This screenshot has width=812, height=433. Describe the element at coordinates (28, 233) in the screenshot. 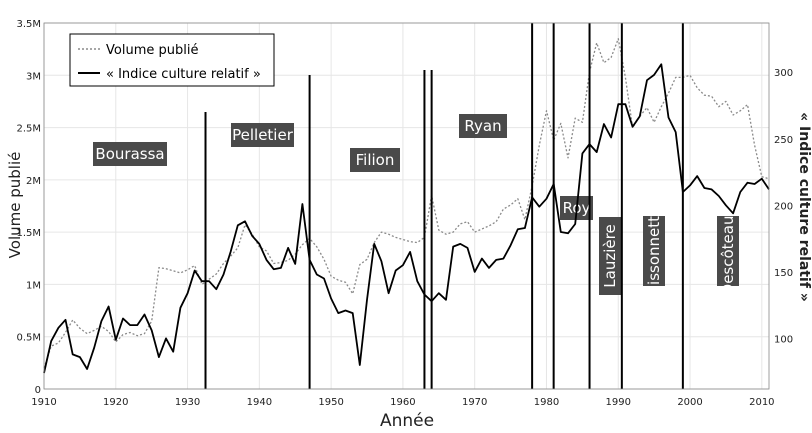

I see `y-tick-label: 1.5M` at that location.